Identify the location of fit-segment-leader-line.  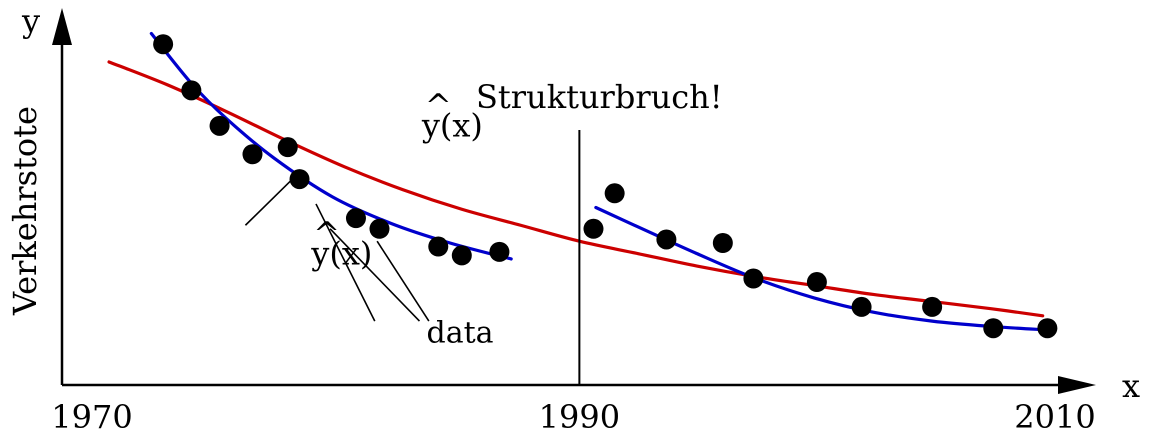
(269, 202).